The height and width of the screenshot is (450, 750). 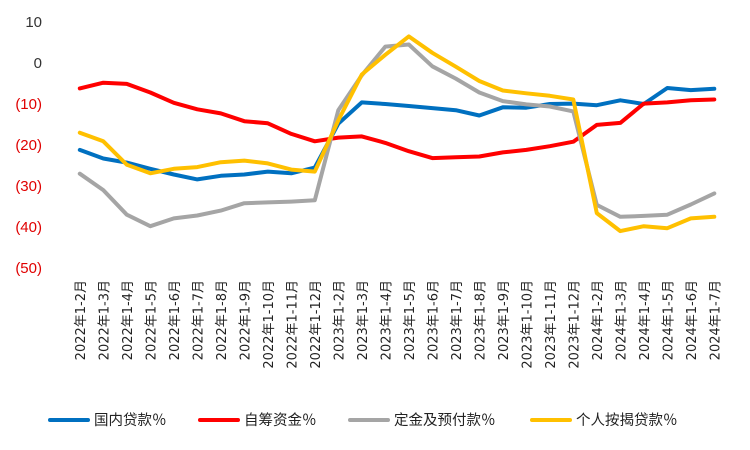 What do you see at coordinates (222, 320) in the screenshot?
I see `x-tick-label: 2022年1-8月` at bounding box center [222, 320].